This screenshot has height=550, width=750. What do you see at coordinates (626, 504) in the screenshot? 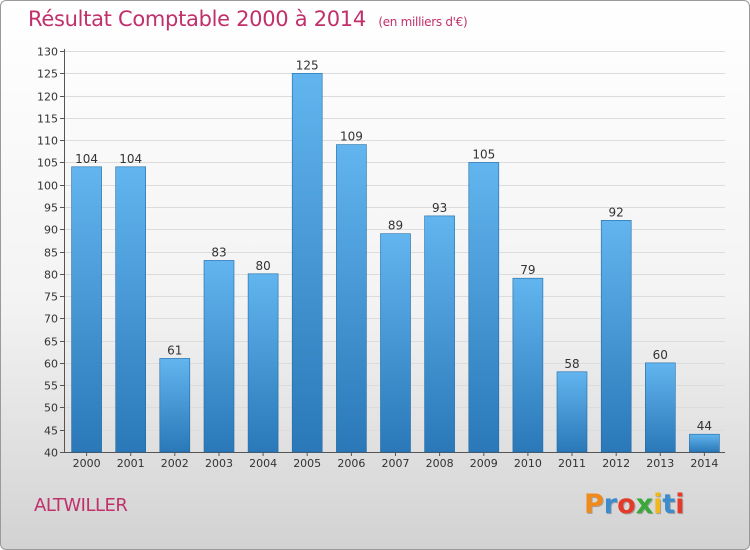
I see `logo-letter: o` at bounding box center [626, 504].